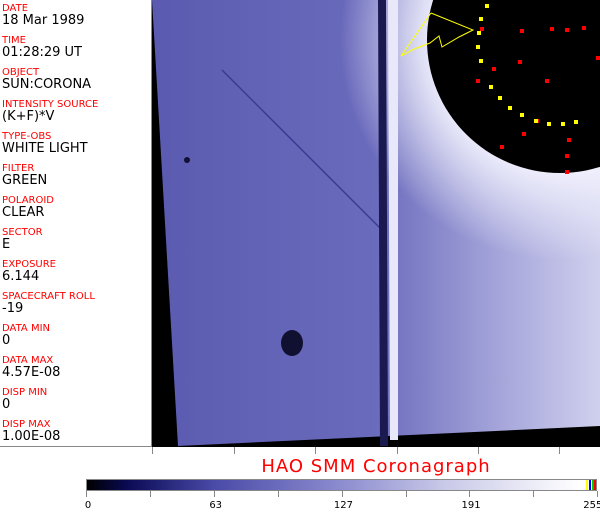 The image size is (600, 512). Describe the element at coordinates (27, 136) in the screenshot. I see `field-label: TYPE-OBS` at that location.